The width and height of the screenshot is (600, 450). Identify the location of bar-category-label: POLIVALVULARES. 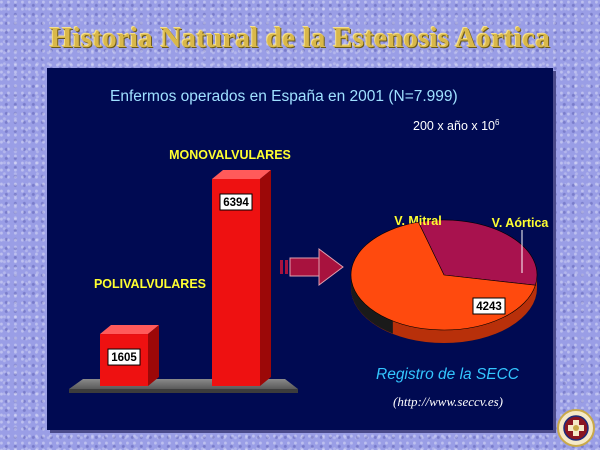
(150, 284).